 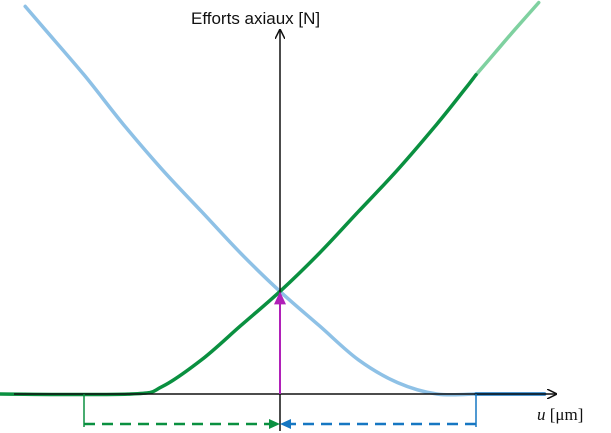 What do you see at coordinates (565, 414) in the screenshot?
I see `x-axis-unit: [μm]` at bounding box center [565, 414].